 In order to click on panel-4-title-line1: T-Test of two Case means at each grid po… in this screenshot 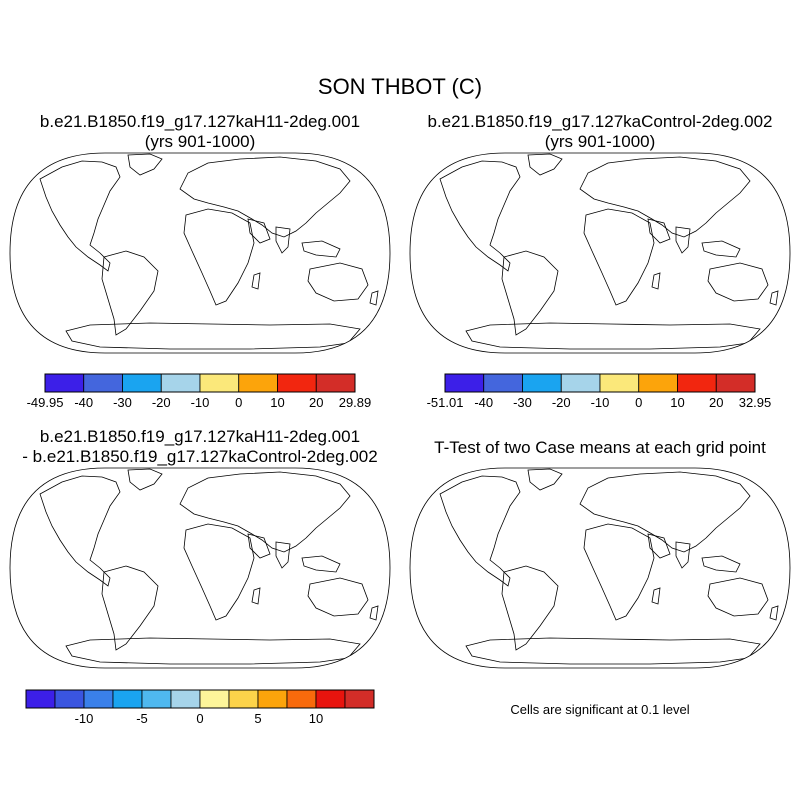, I will do `click(600, 447)`.